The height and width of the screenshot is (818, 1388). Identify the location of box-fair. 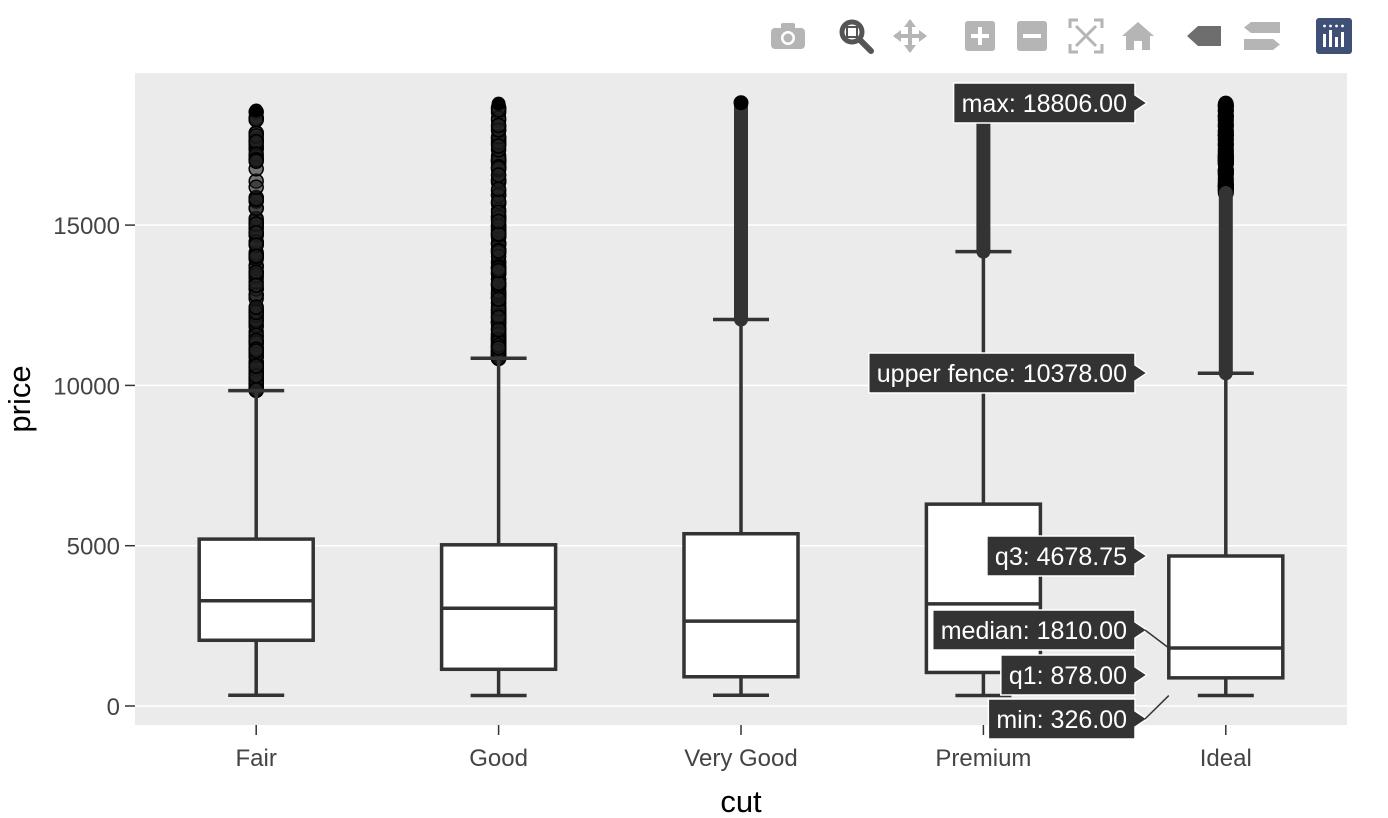
(256, 400).